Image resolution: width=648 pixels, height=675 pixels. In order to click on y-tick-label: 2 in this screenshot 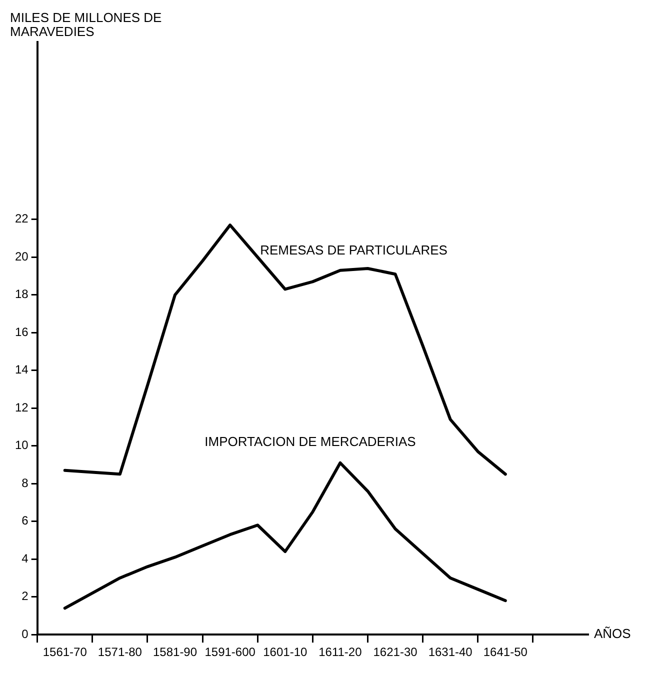, I will do `click(25, 596)`.